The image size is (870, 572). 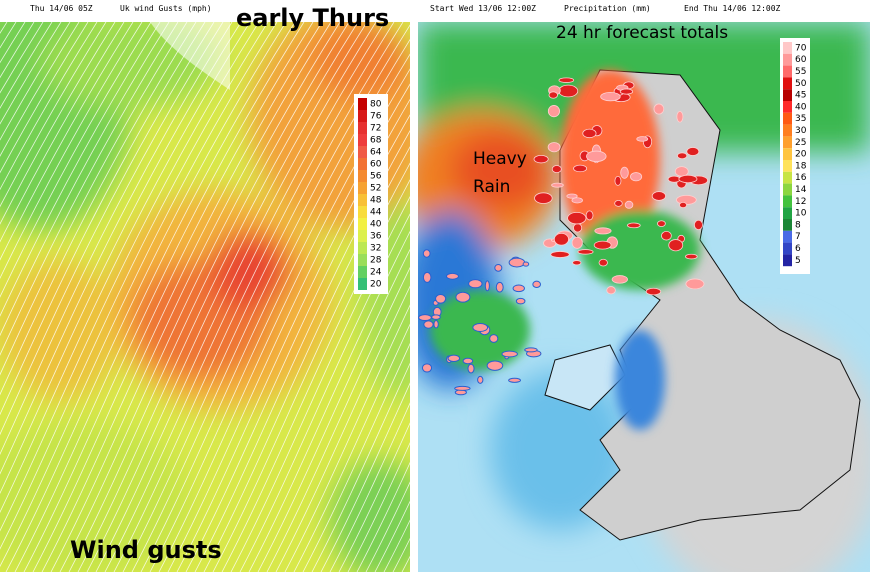 What do you see at coordinates (798, 237) in the screenshot?
I see `legend-label: 7` at bounding box center [798, 237].